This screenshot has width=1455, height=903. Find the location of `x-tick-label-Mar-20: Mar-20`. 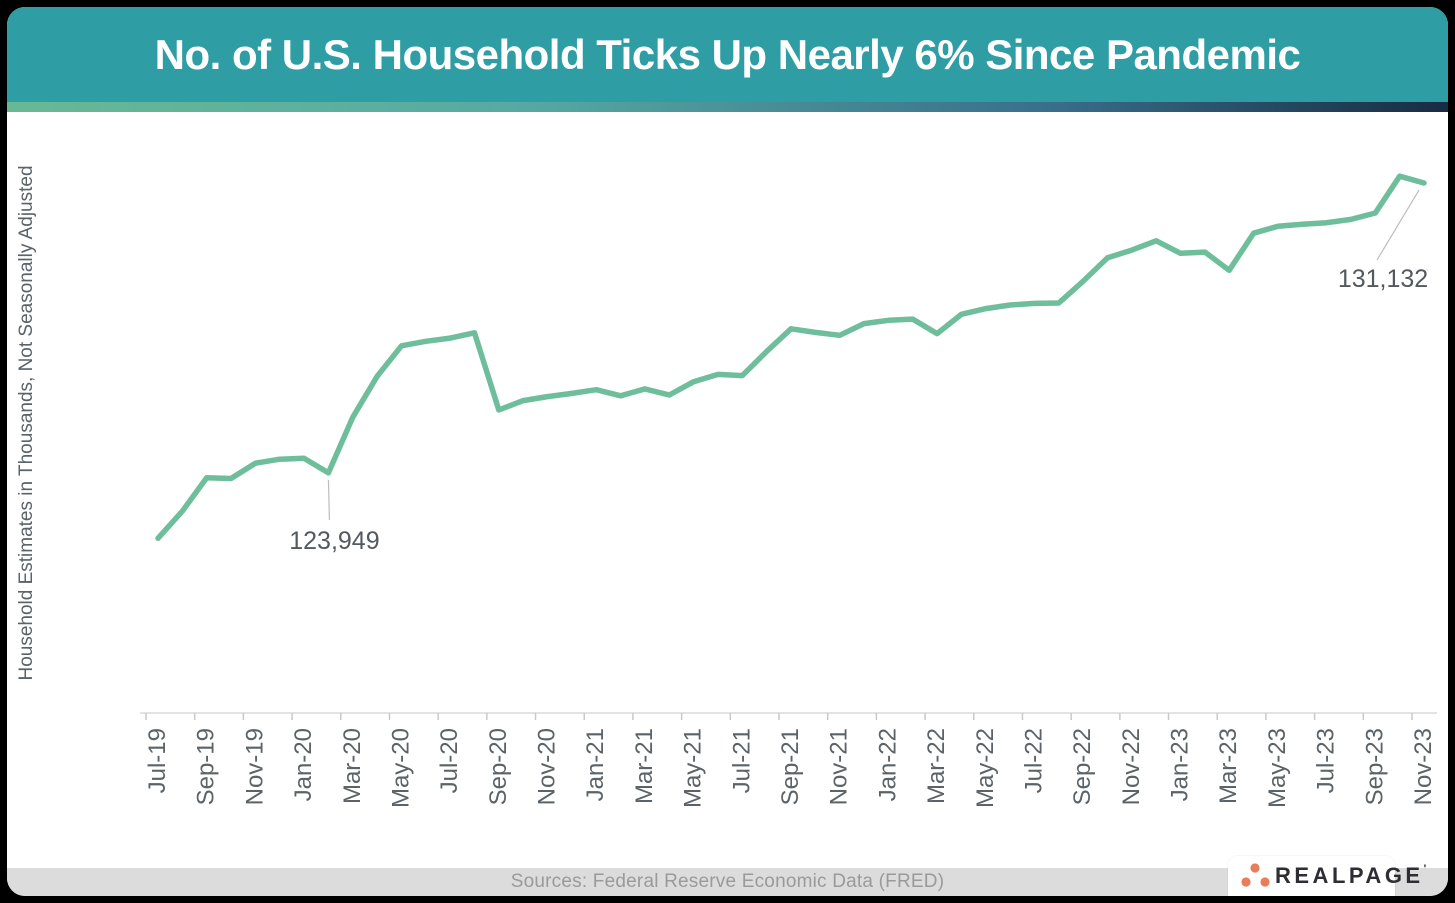

x-tick-label-Mar-20: Mar-20 is located at coordinates (352, 766).